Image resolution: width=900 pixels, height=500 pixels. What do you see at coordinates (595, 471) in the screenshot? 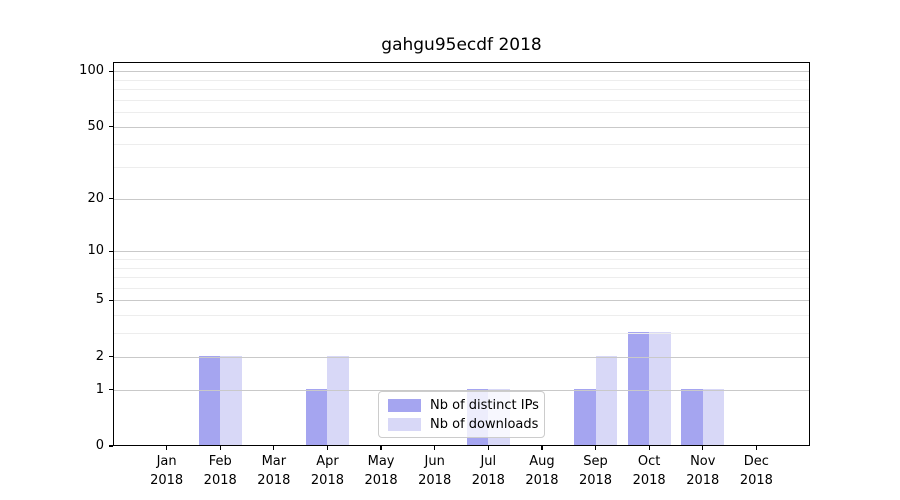
I see `xtick-label-sep: Sep 2018` at bounding box center [595, 471].